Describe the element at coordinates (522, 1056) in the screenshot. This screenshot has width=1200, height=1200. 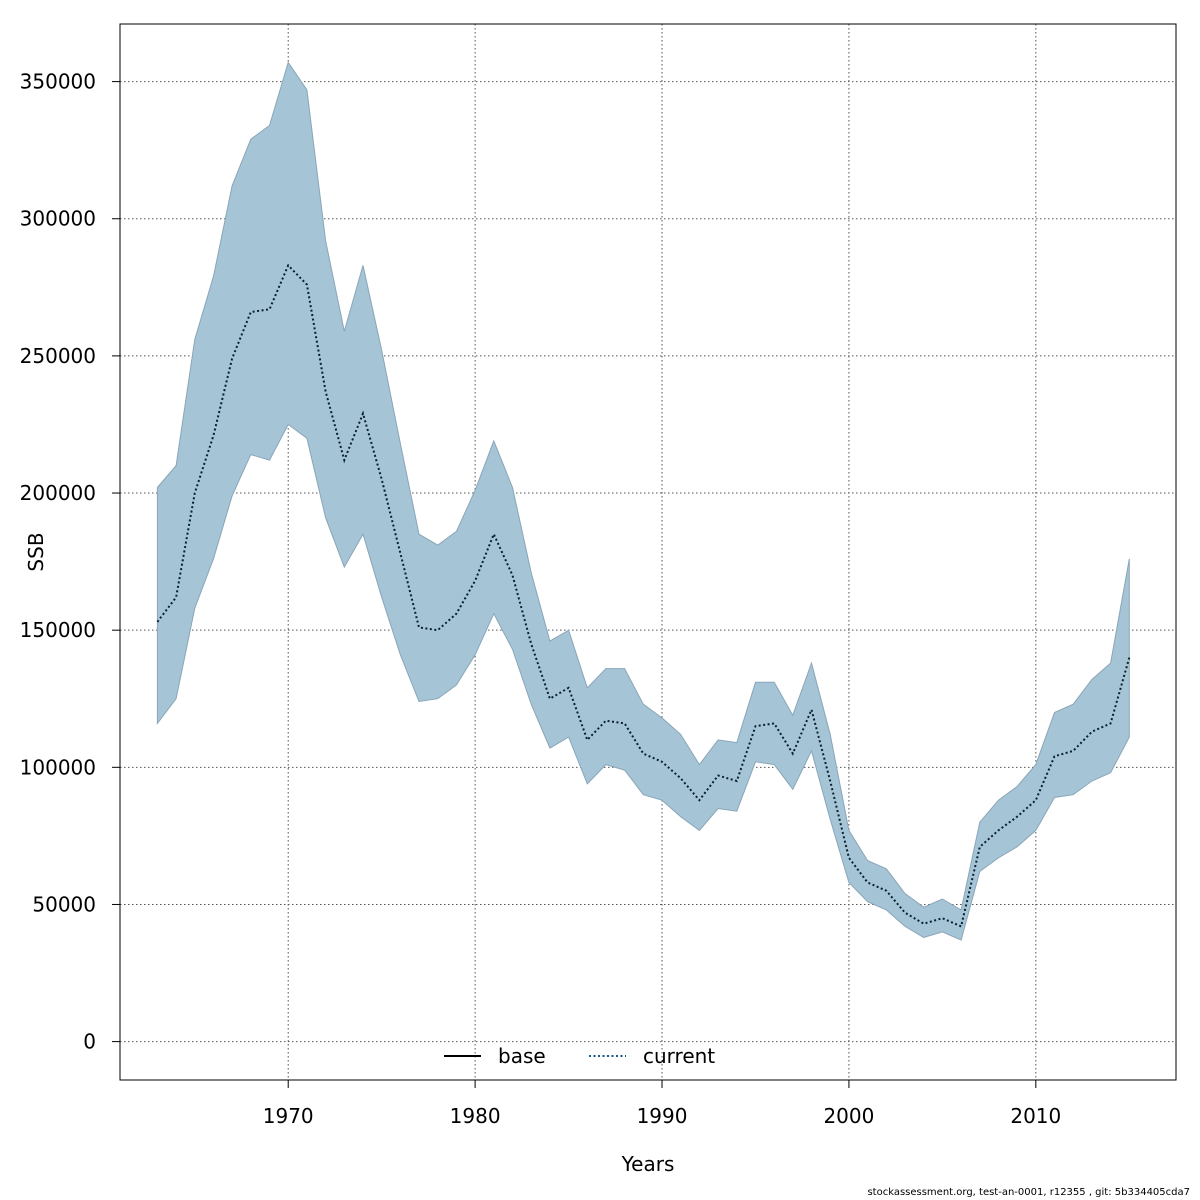
I see `legend-label-base: base` at that location.